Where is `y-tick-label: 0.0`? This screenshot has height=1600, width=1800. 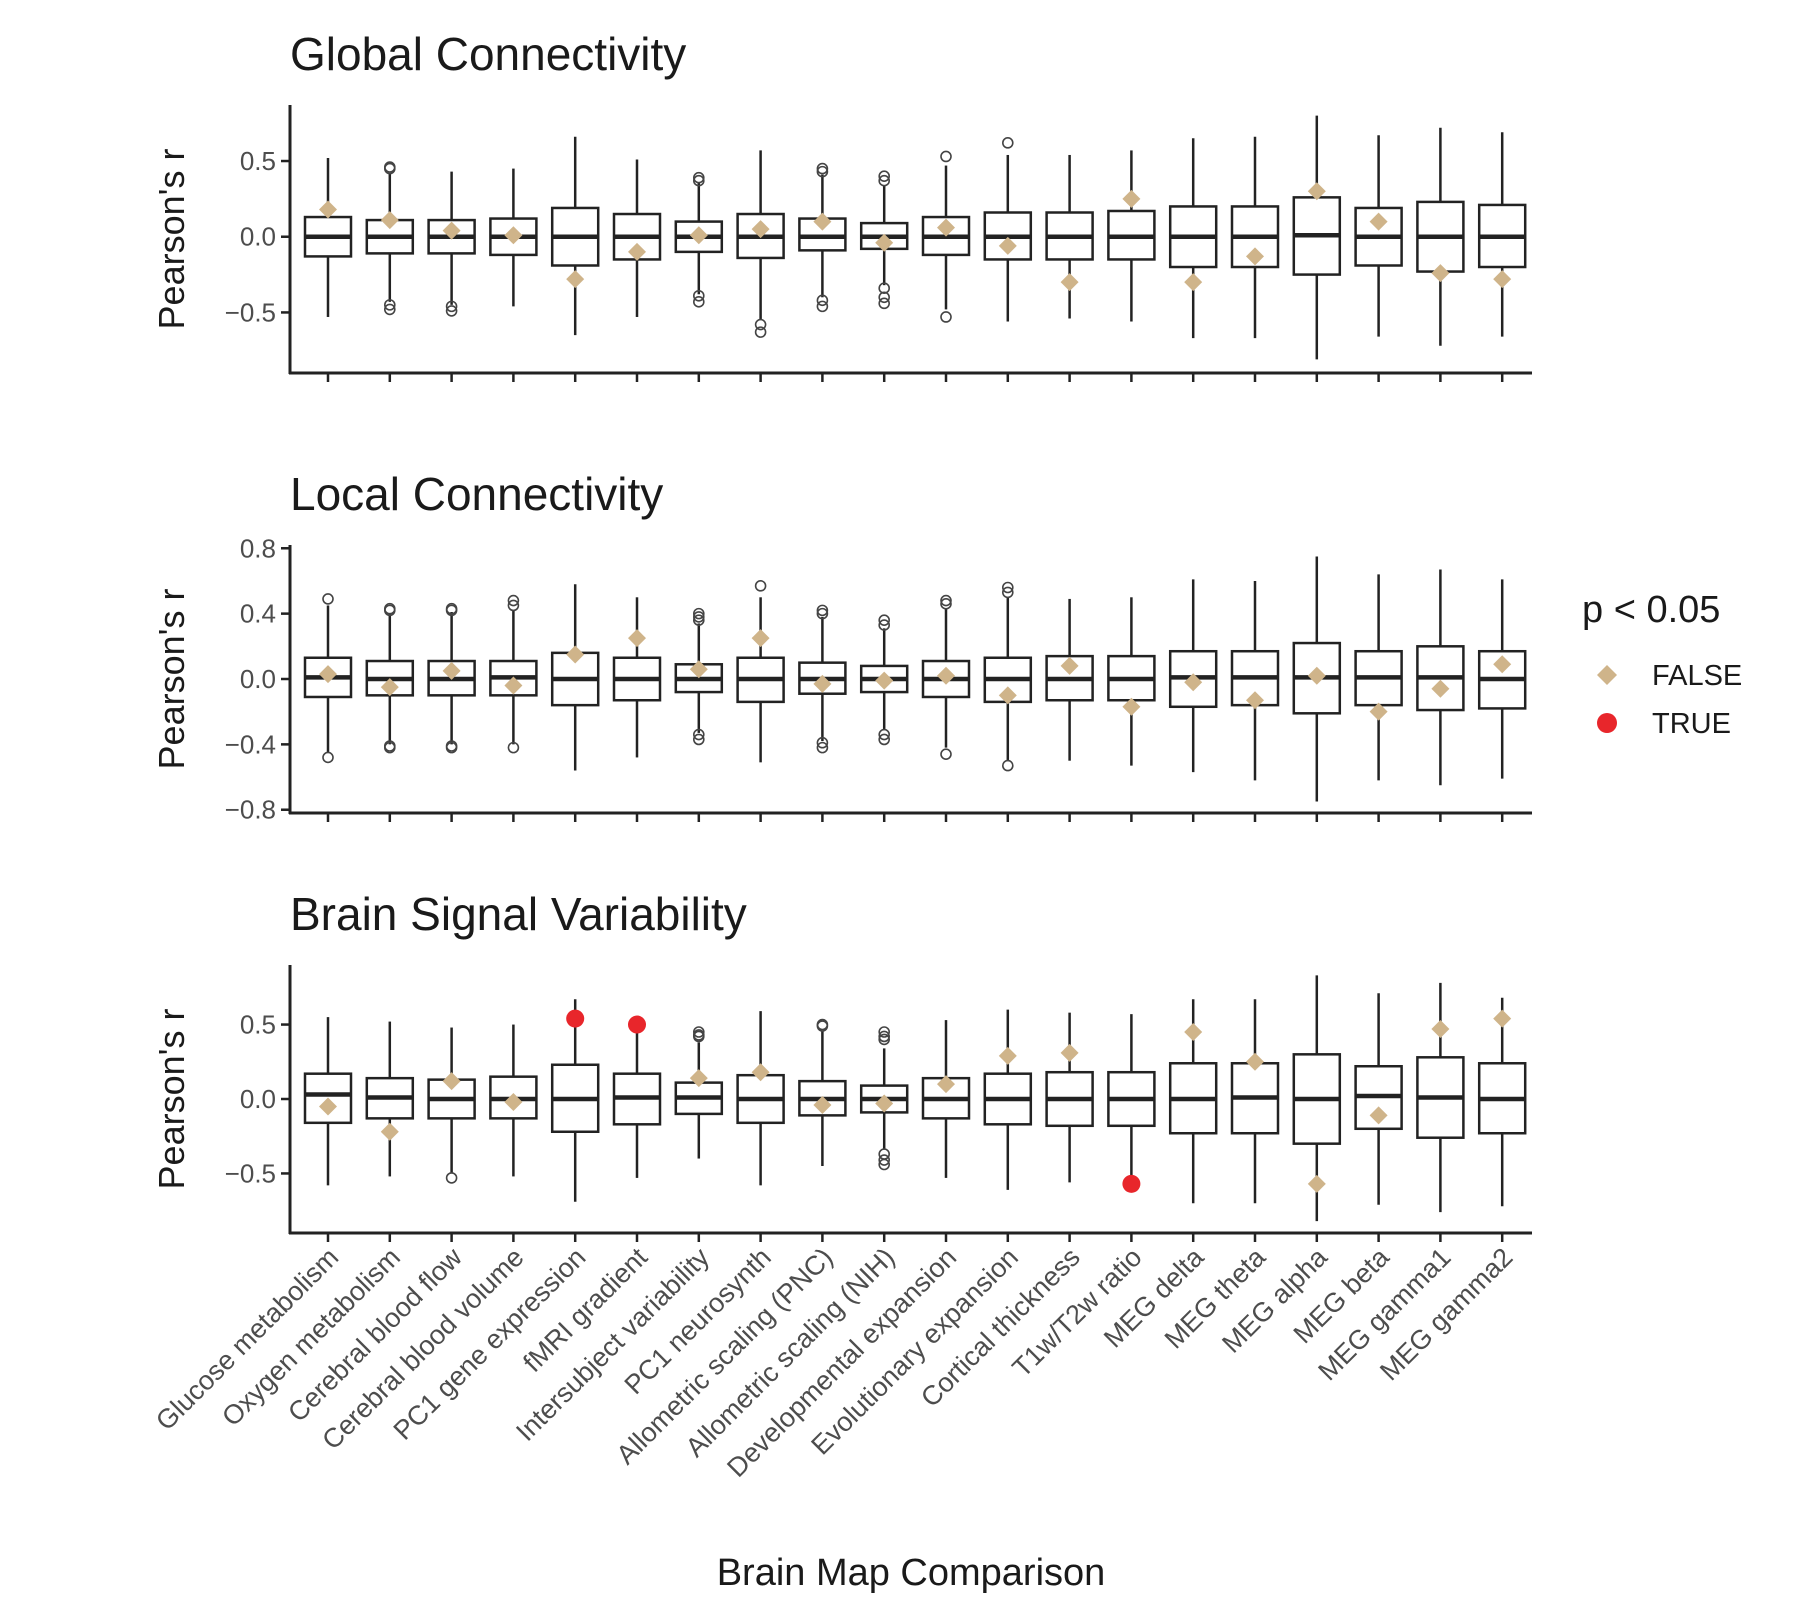
y-tick-label: 0.0 is located at coordinates (258, 679).